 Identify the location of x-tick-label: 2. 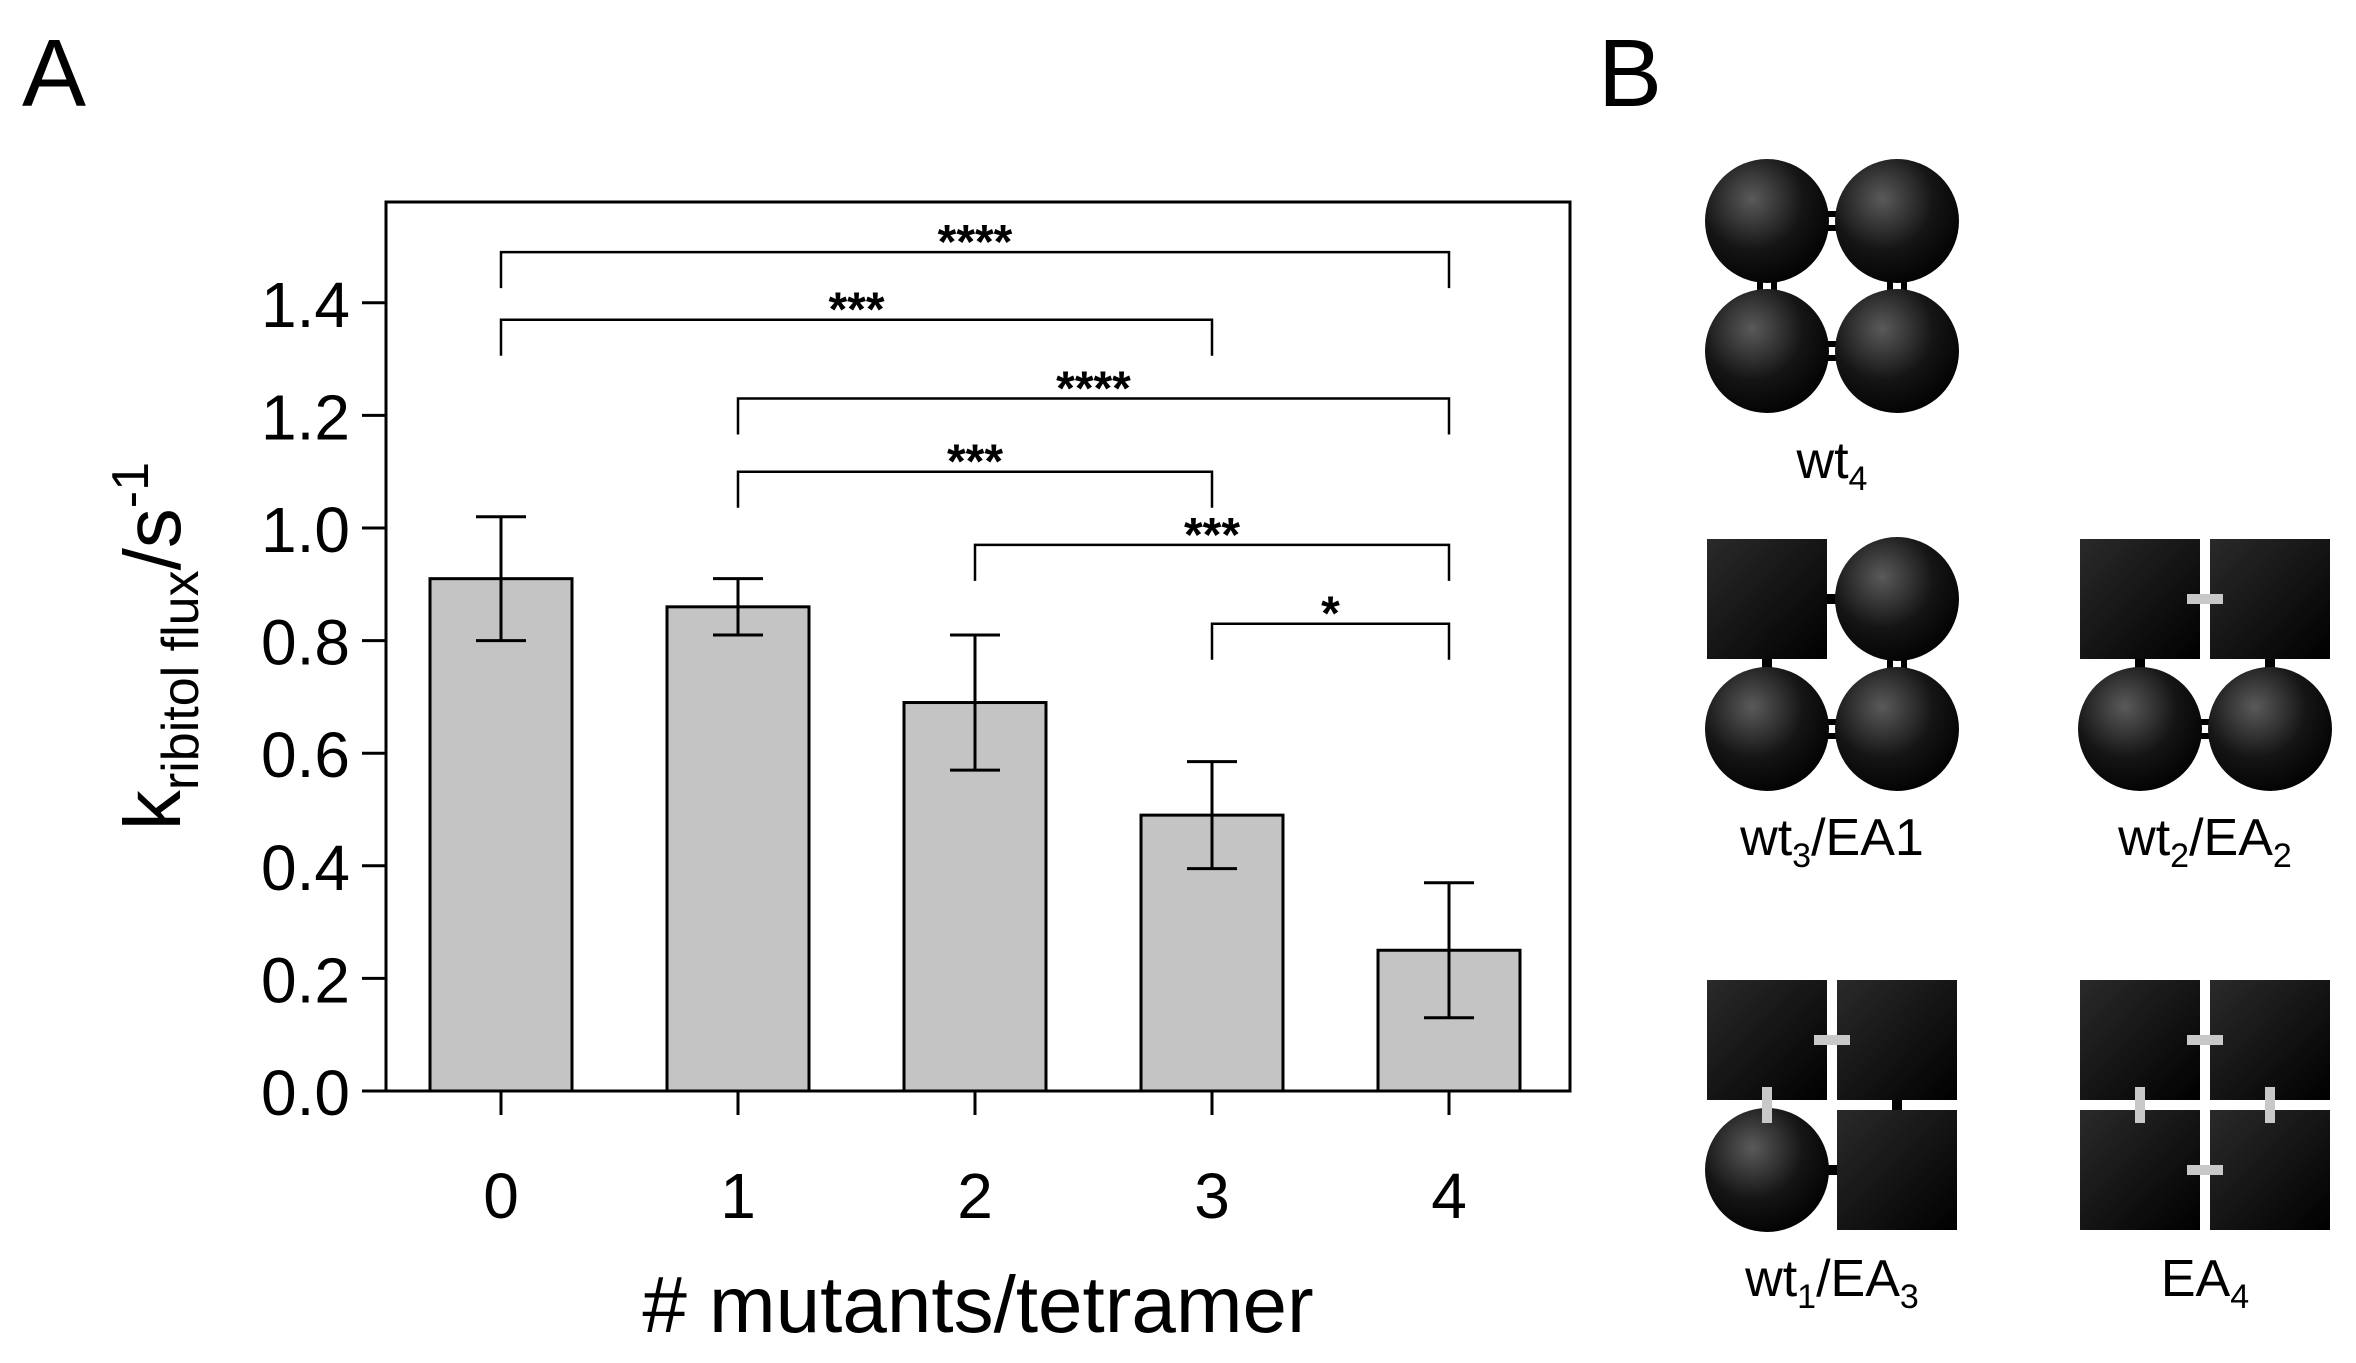
(975, 1196).